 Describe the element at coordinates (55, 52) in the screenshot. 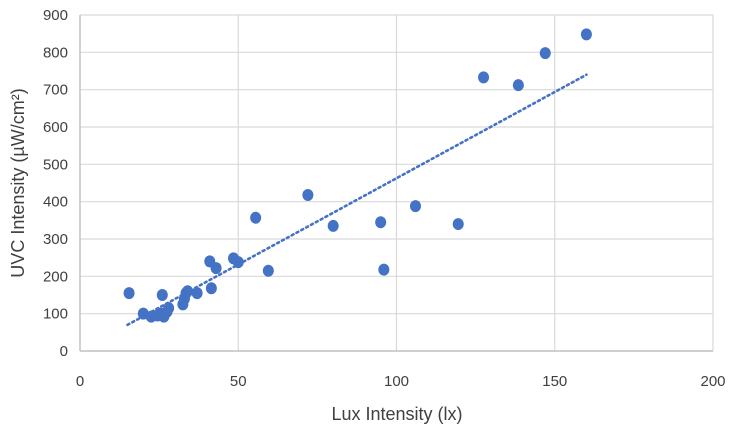

I see `y-tick-label: 800` at that location.